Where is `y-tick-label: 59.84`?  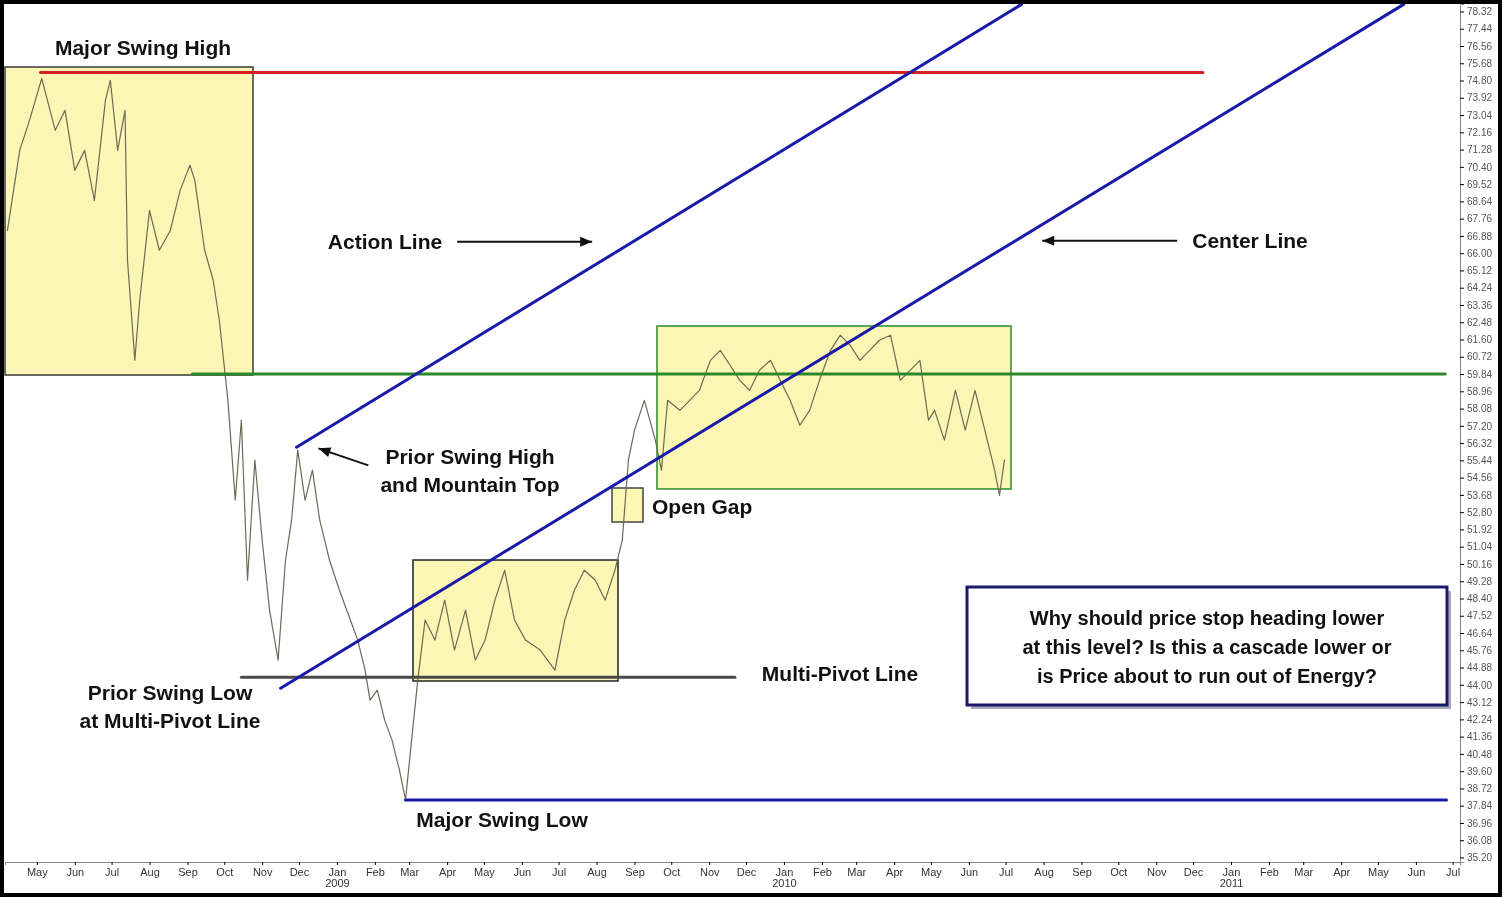
y-tick-label: 59.84 is located at coordinates (1480, 374).